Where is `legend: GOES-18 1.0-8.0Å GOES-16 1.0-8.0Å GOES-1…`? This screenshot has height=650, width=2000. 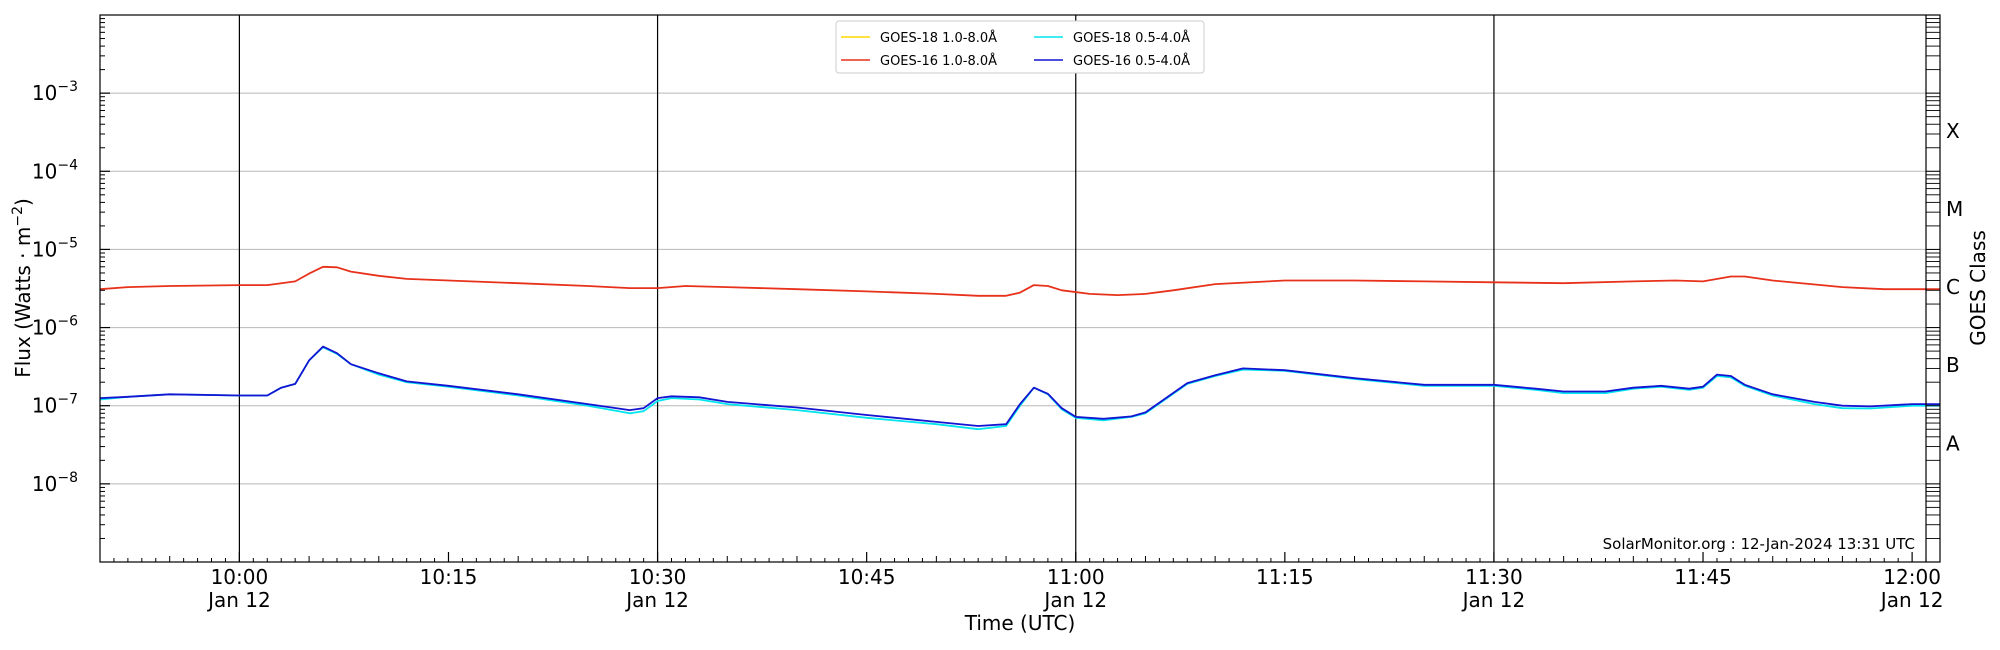
legend: GOES-18 1.0-8.0Å GOES-16 1.0-8.0Å GOES-1… is located at coordinates (1020, 47).